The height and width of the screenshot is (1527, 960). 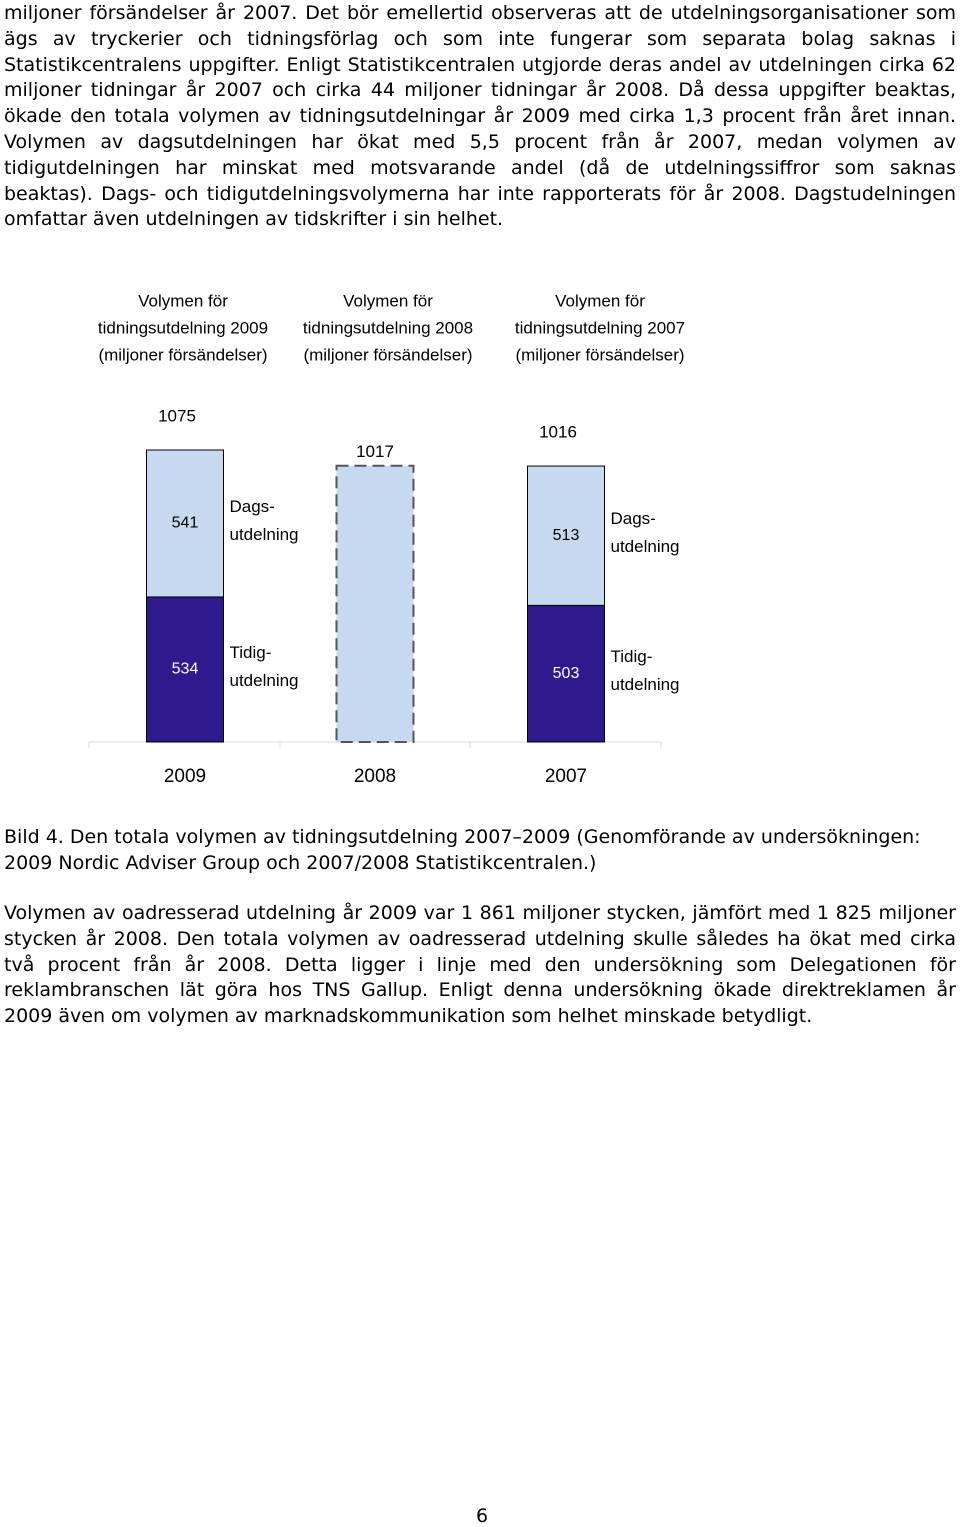 I want to click on total-label: 1017, so click(x=375, y=451).